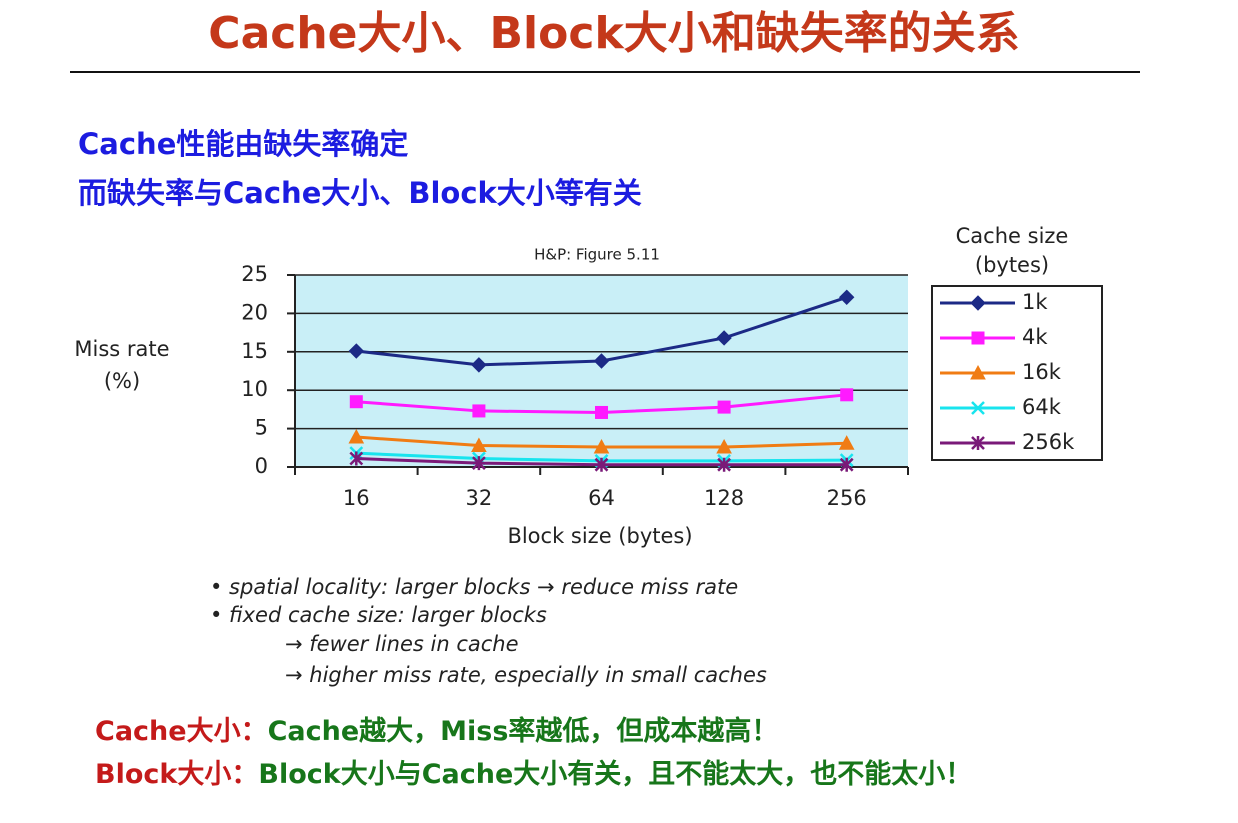 This screenshot has height=823, width=1238. What do you see at coordinates (254, 312) in the screenshot?
I see `y-tick-label: 20` at bounding box center [254, 312].